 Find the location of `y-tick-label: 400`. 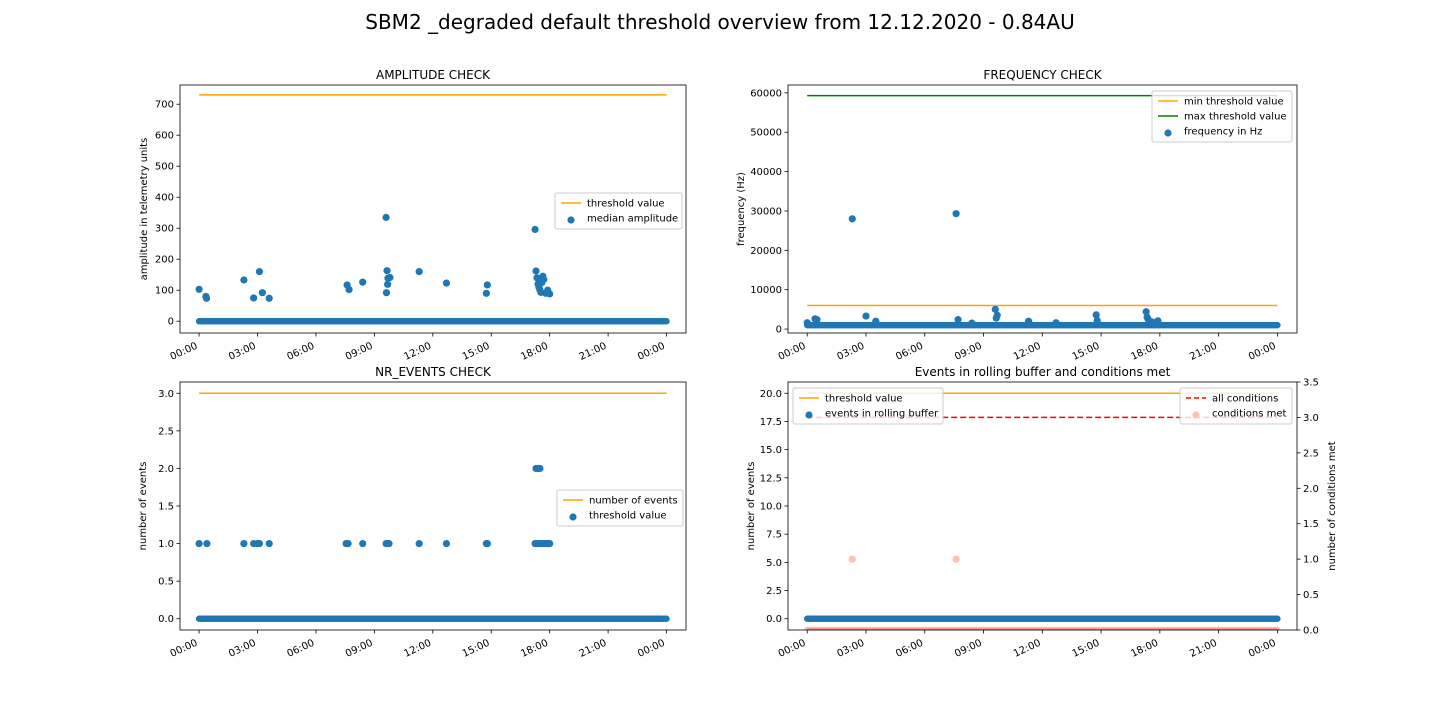

y-tick-label: 400 is located at coordinates (164, 198).